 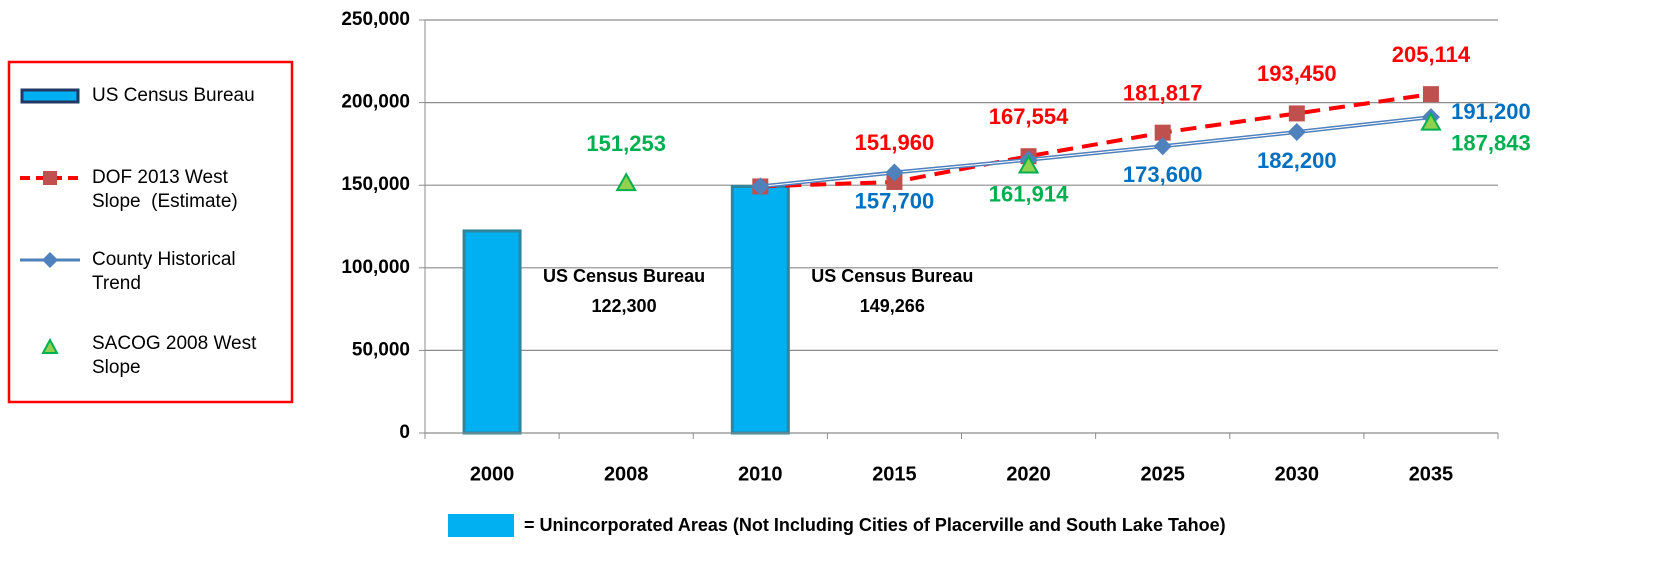 I want to click on line, so click(x=1096, y=140).